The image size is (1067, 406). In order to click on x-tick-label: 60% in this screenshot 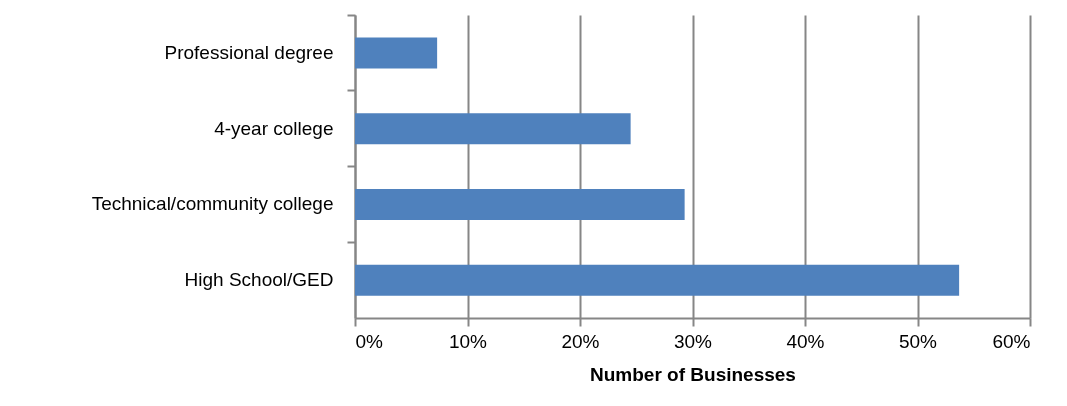, I will do `click(1011, 341)`.